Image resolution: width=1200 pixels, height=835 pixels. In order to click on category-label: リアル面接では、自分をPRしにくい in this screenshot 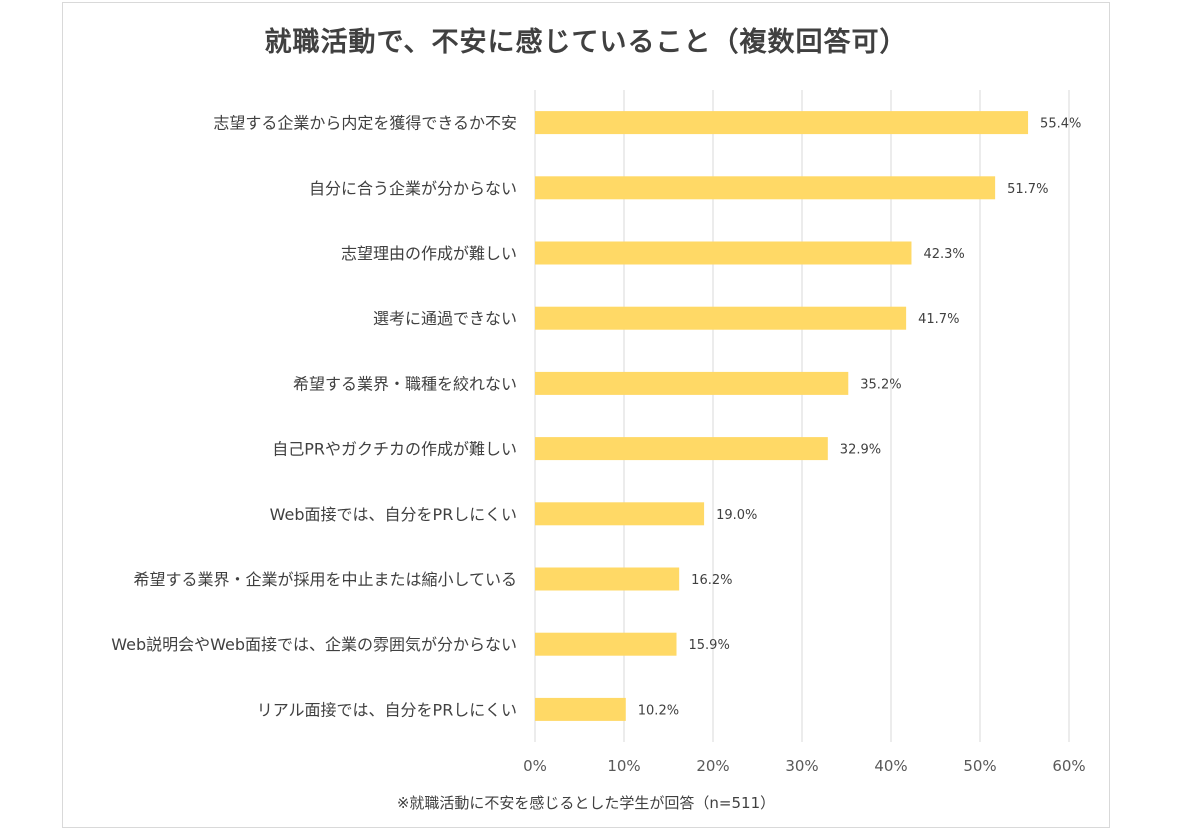, I will do `click(387, 709)`.